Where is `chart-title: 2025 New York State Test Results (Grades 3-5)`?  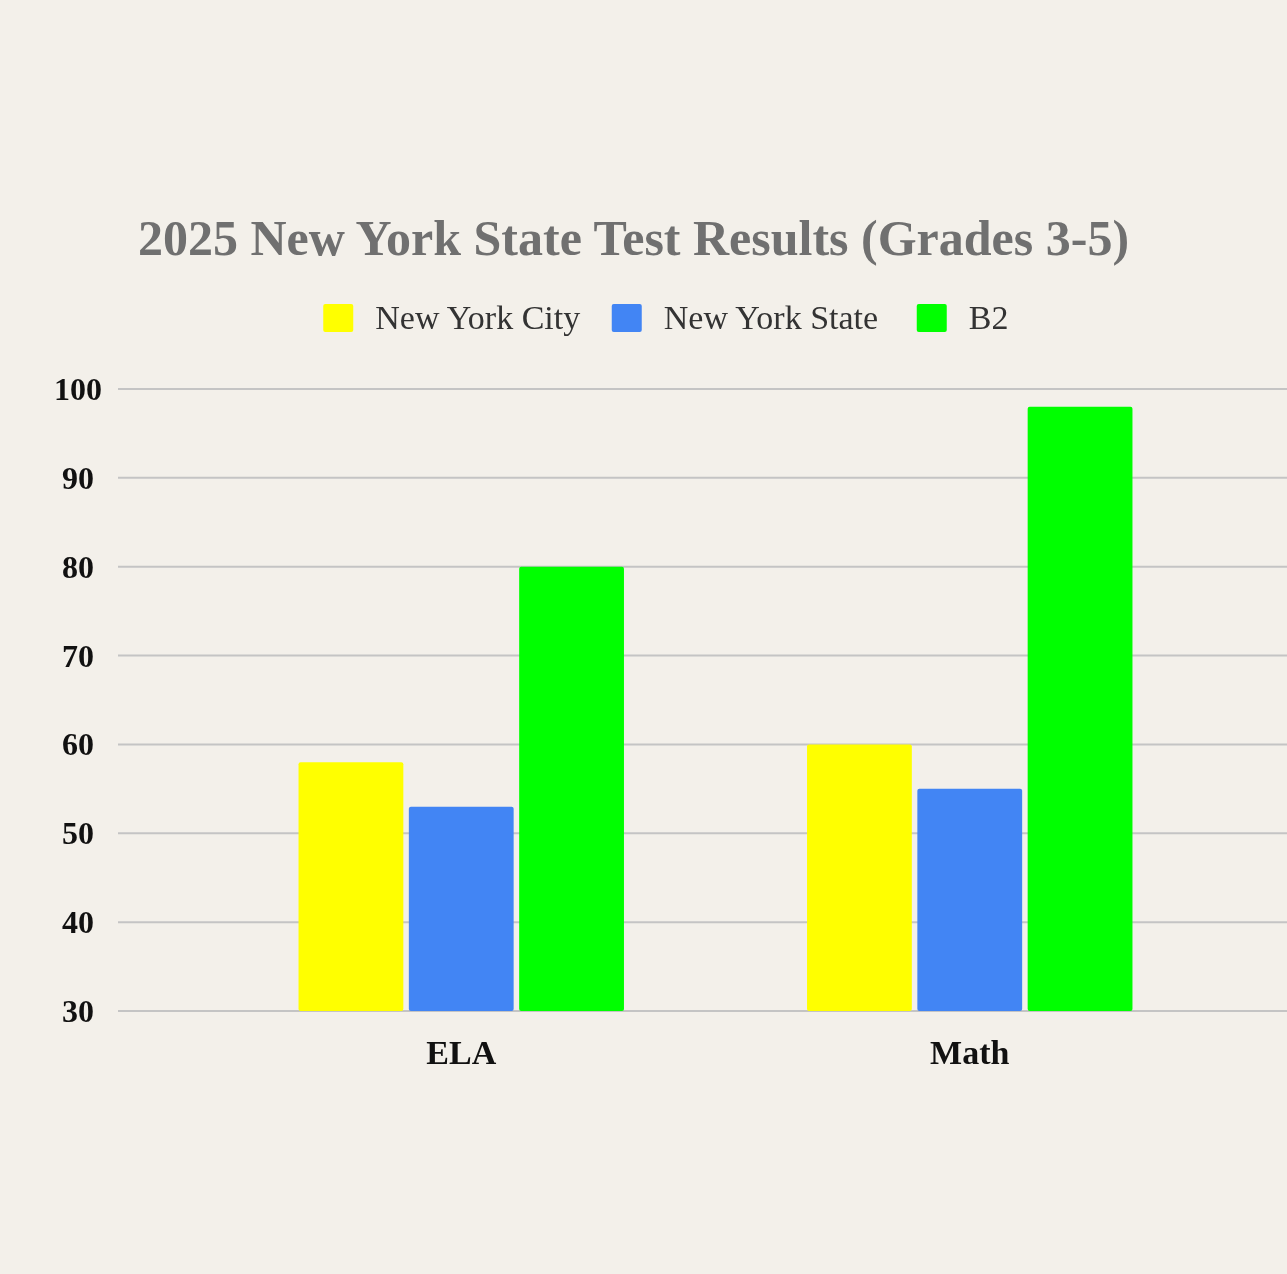 chart-title: 2025 New York State Test Results (Grades 3-5) is located at coordinates (633, 238).